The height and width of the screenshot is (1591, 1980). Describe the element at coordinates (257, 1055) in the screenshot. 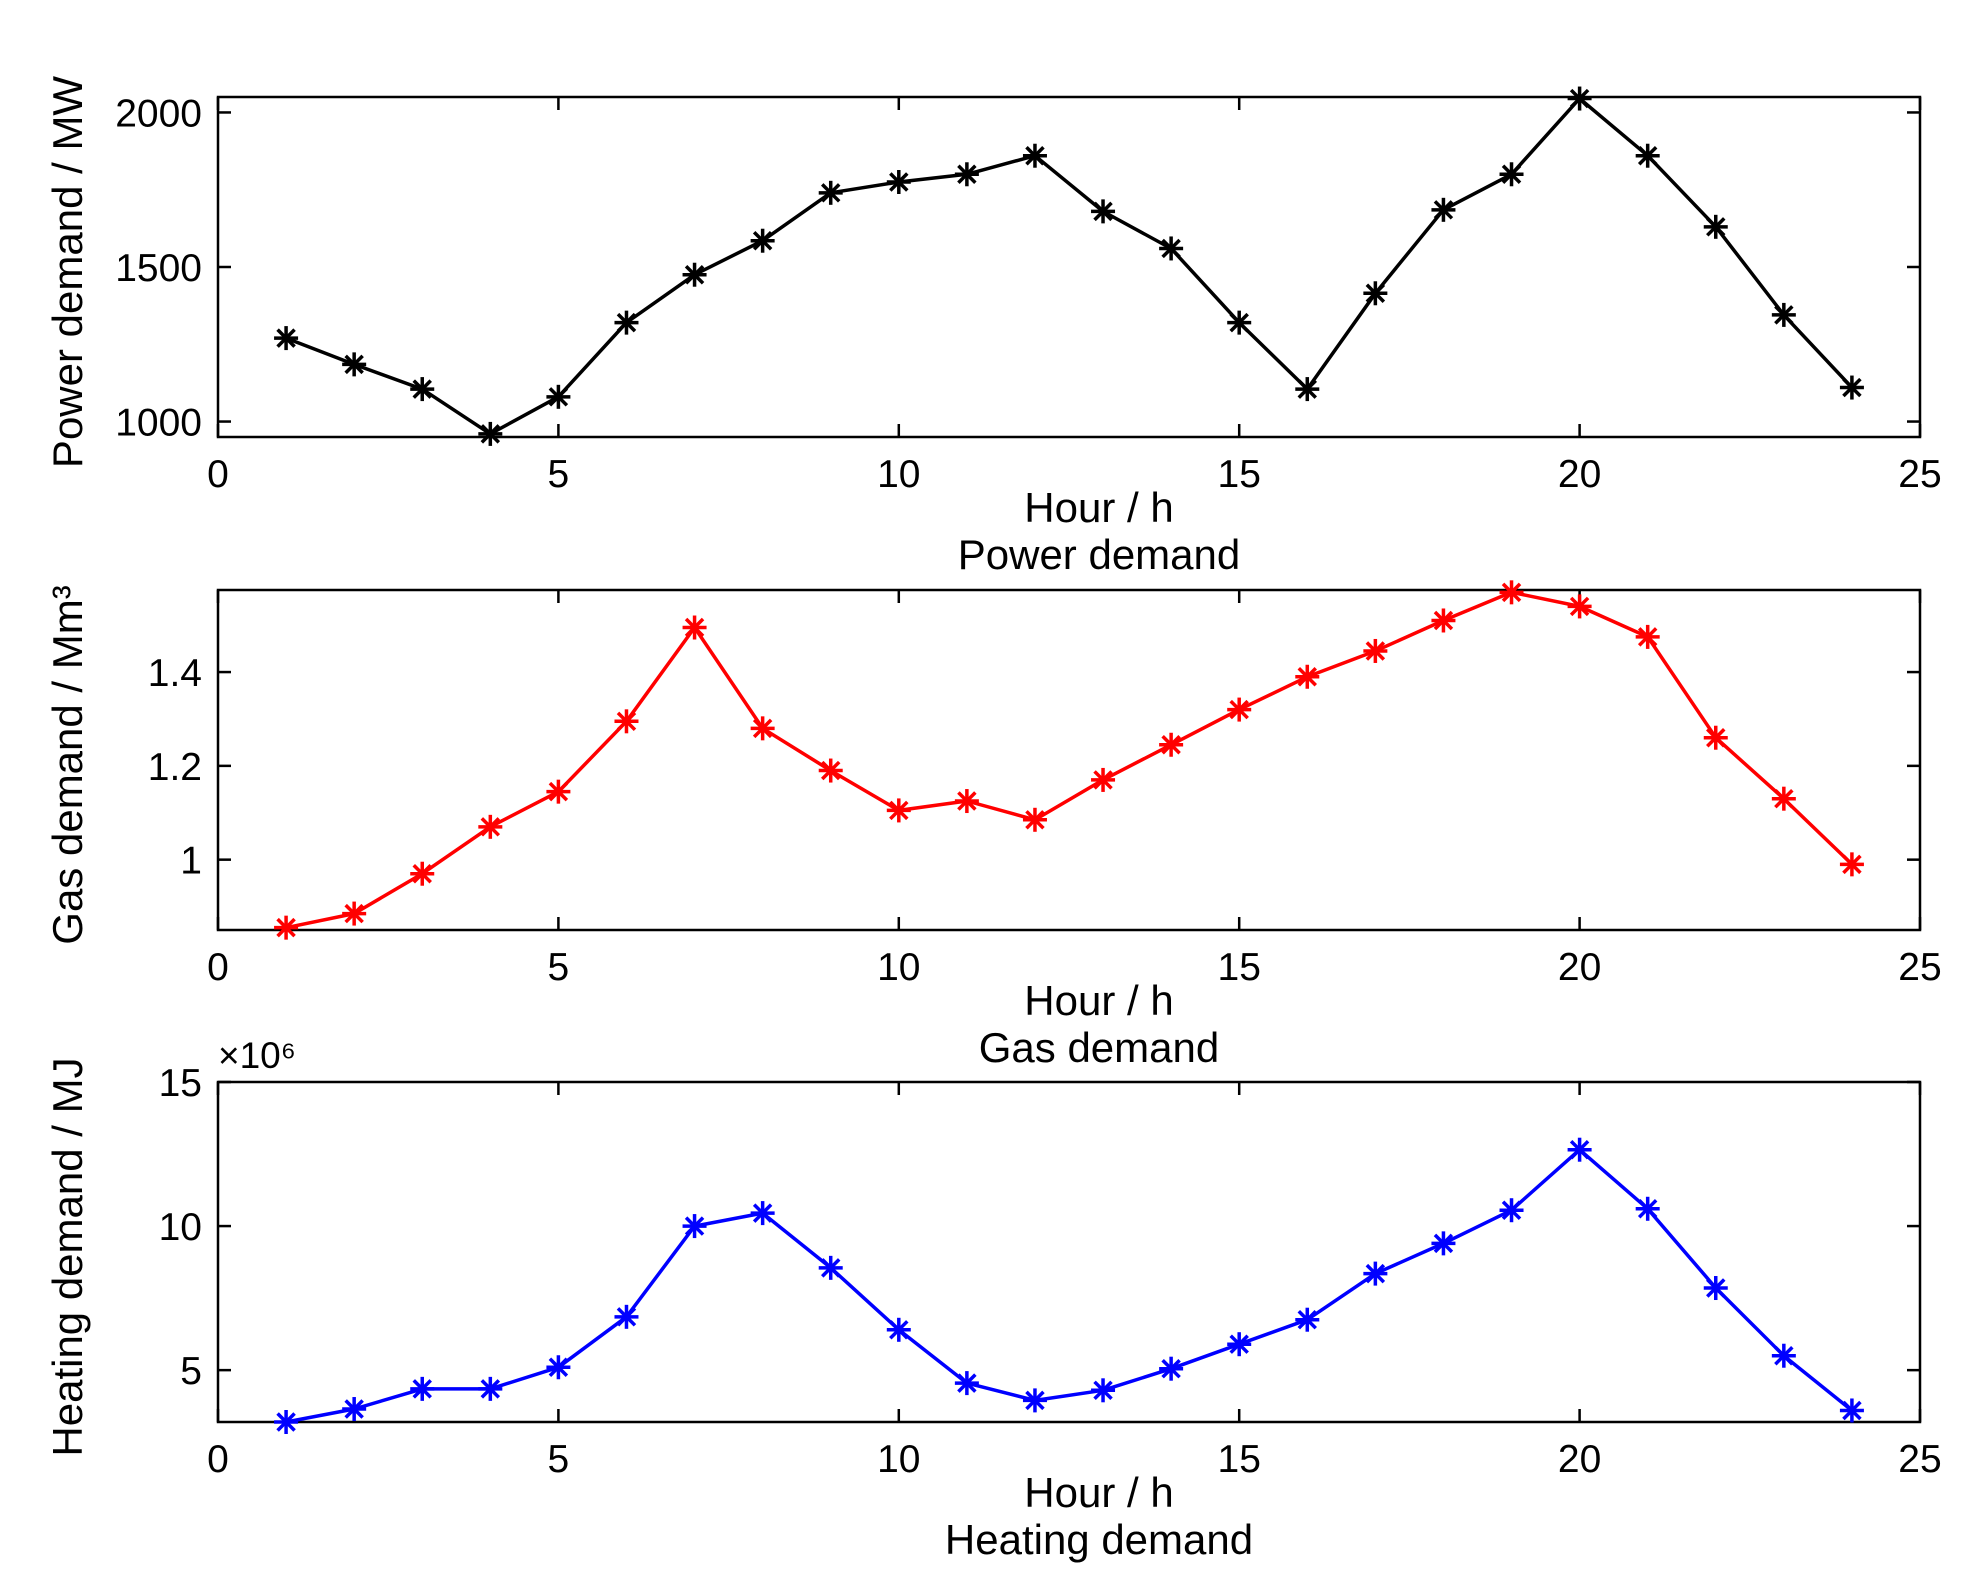

I see `heating-exponent-label: ×10⁶` at that location.